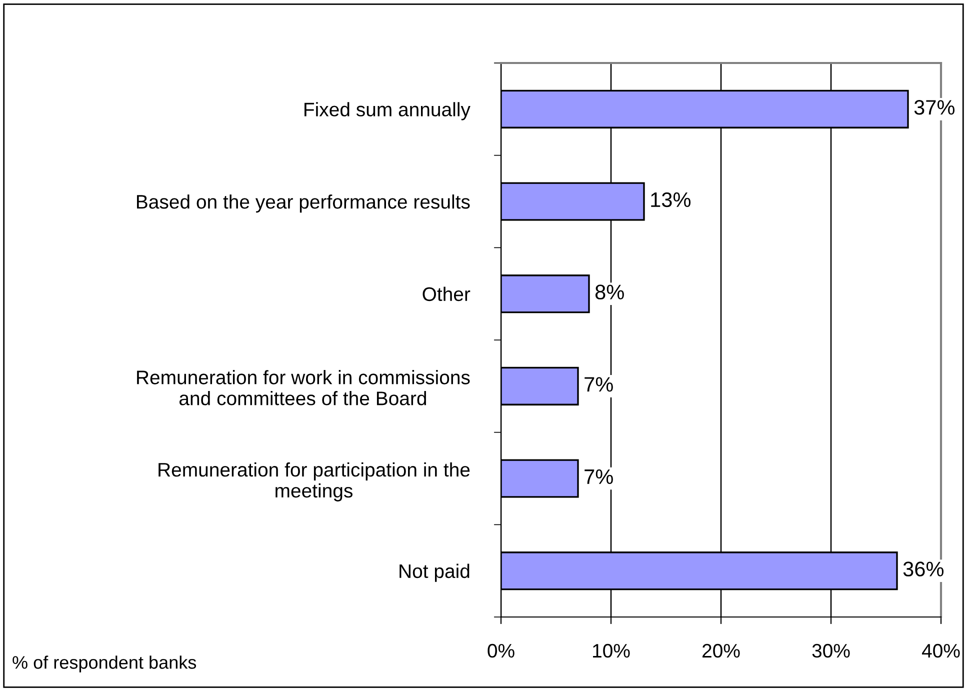  Describe the element at coordinates (387, 111) in the screenshot. I see `y-tick-label: Fixed sum annually` at that location.